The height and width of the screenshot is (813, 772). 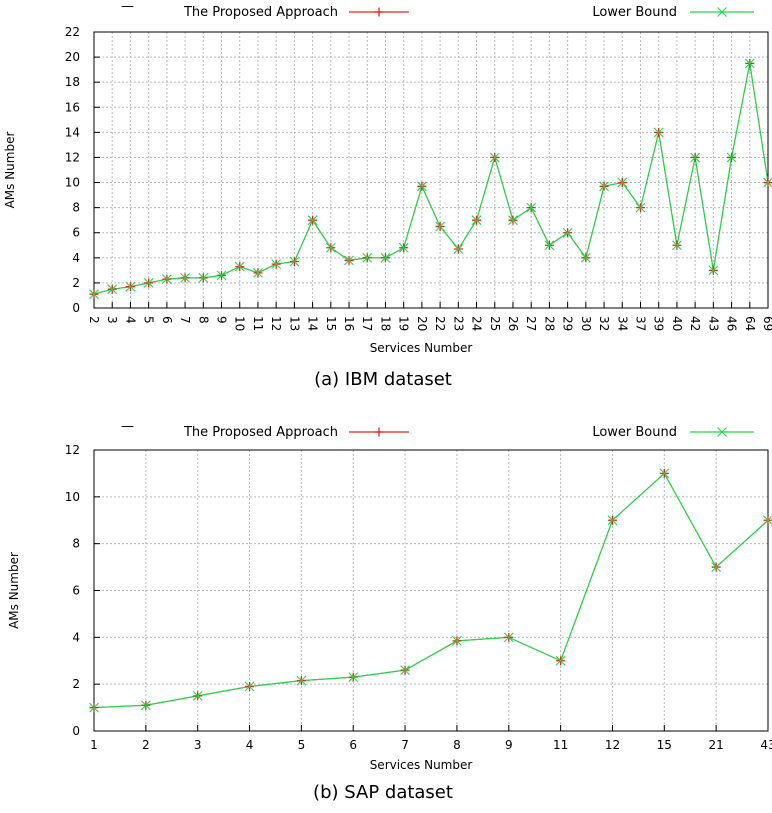 I want to click on x-tick-label: 10, so click(x=240, y=323).